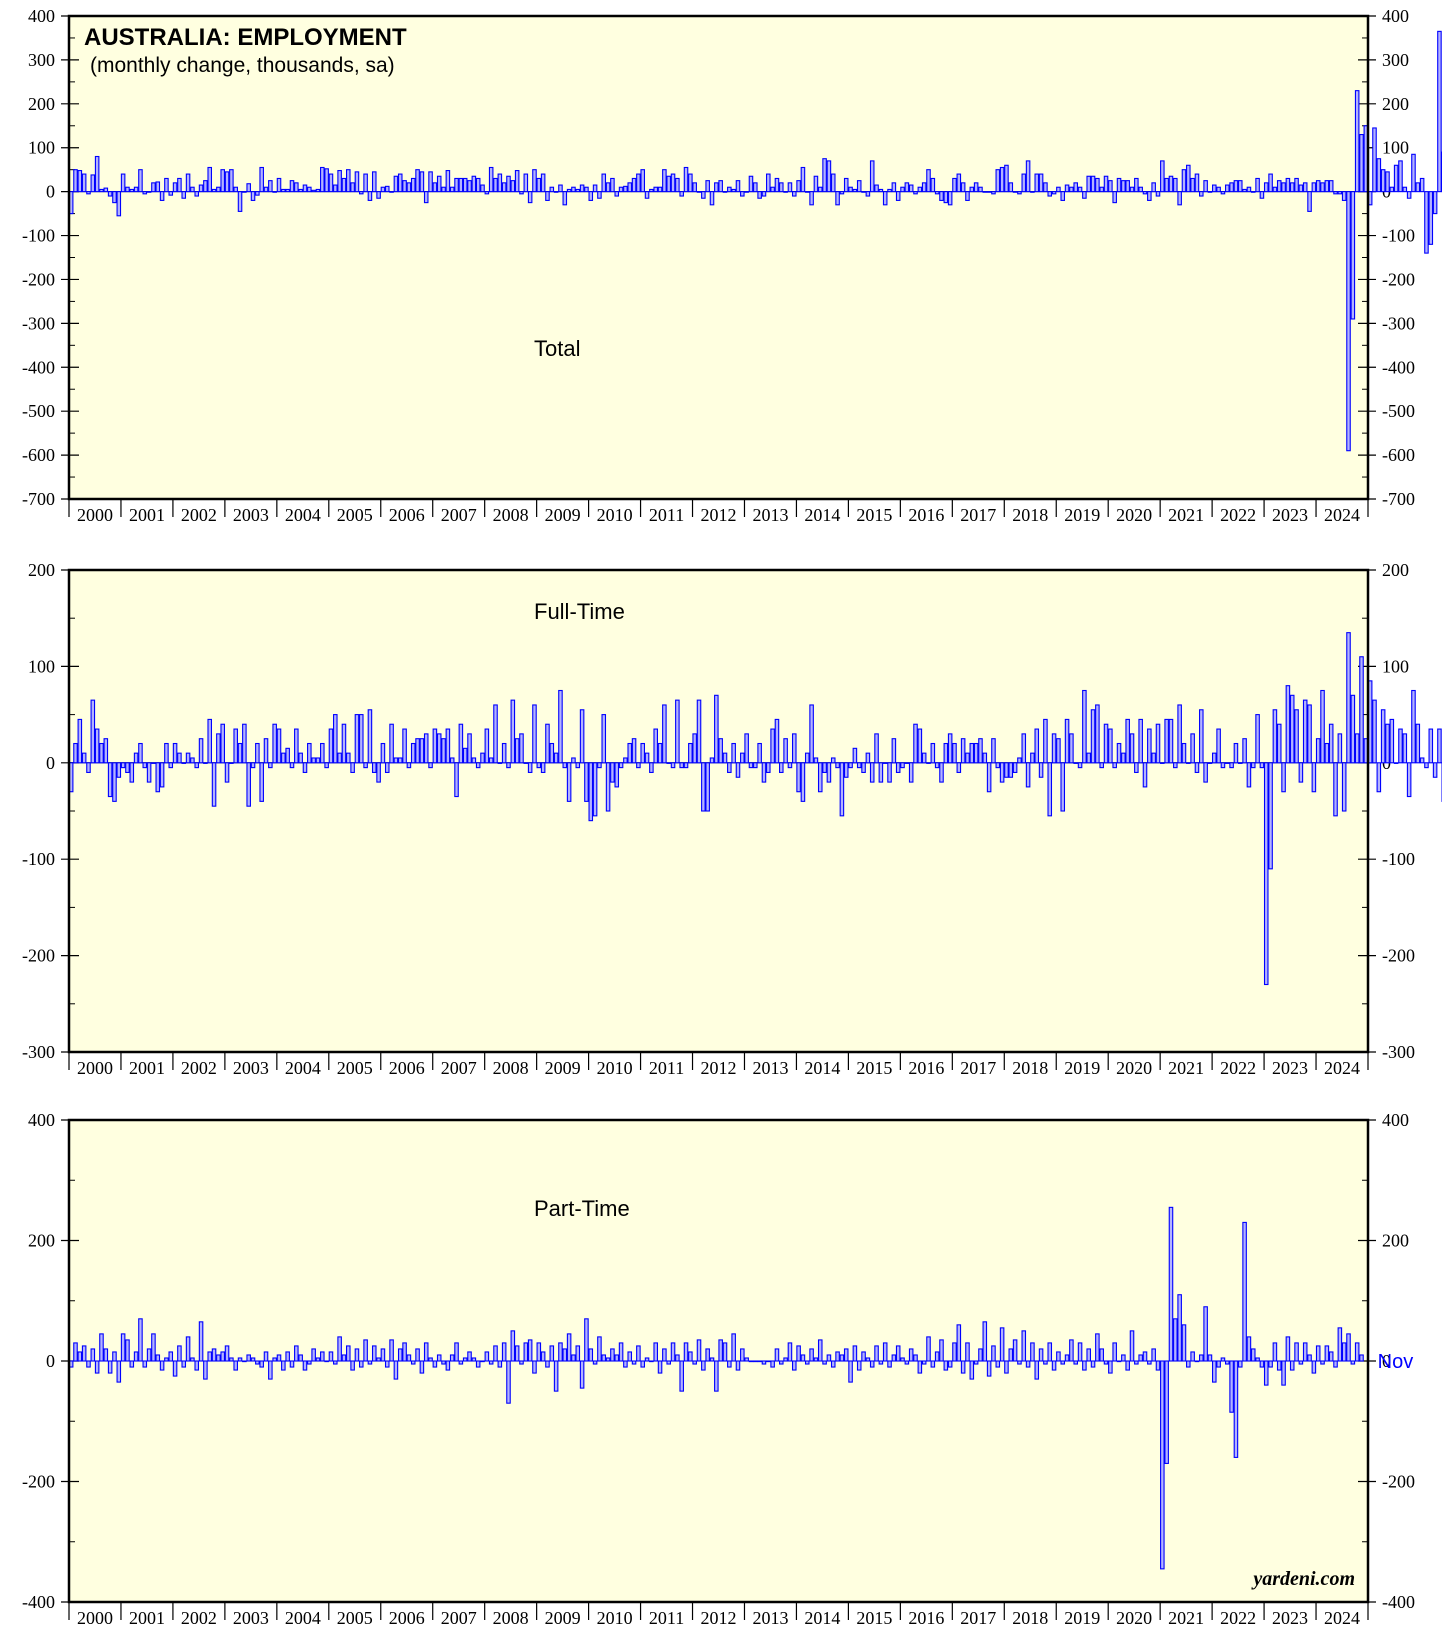 The image size is (1442, 1625). Describe the element at coordinates (38, 367) in the screenshot. I see `y-tick-label-left: -400` at that location.